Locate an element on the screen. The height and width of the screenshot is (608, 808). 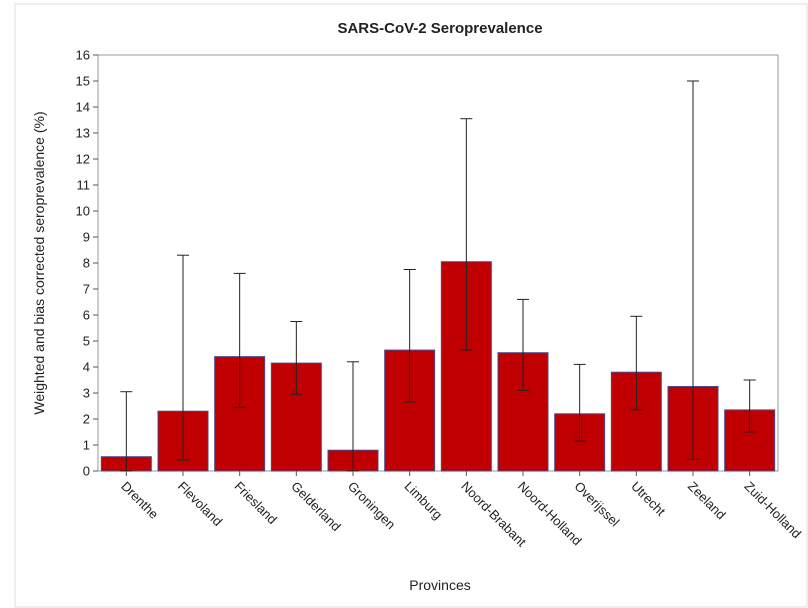
y-tick-label: 0 is located at coordinates (86, 471).